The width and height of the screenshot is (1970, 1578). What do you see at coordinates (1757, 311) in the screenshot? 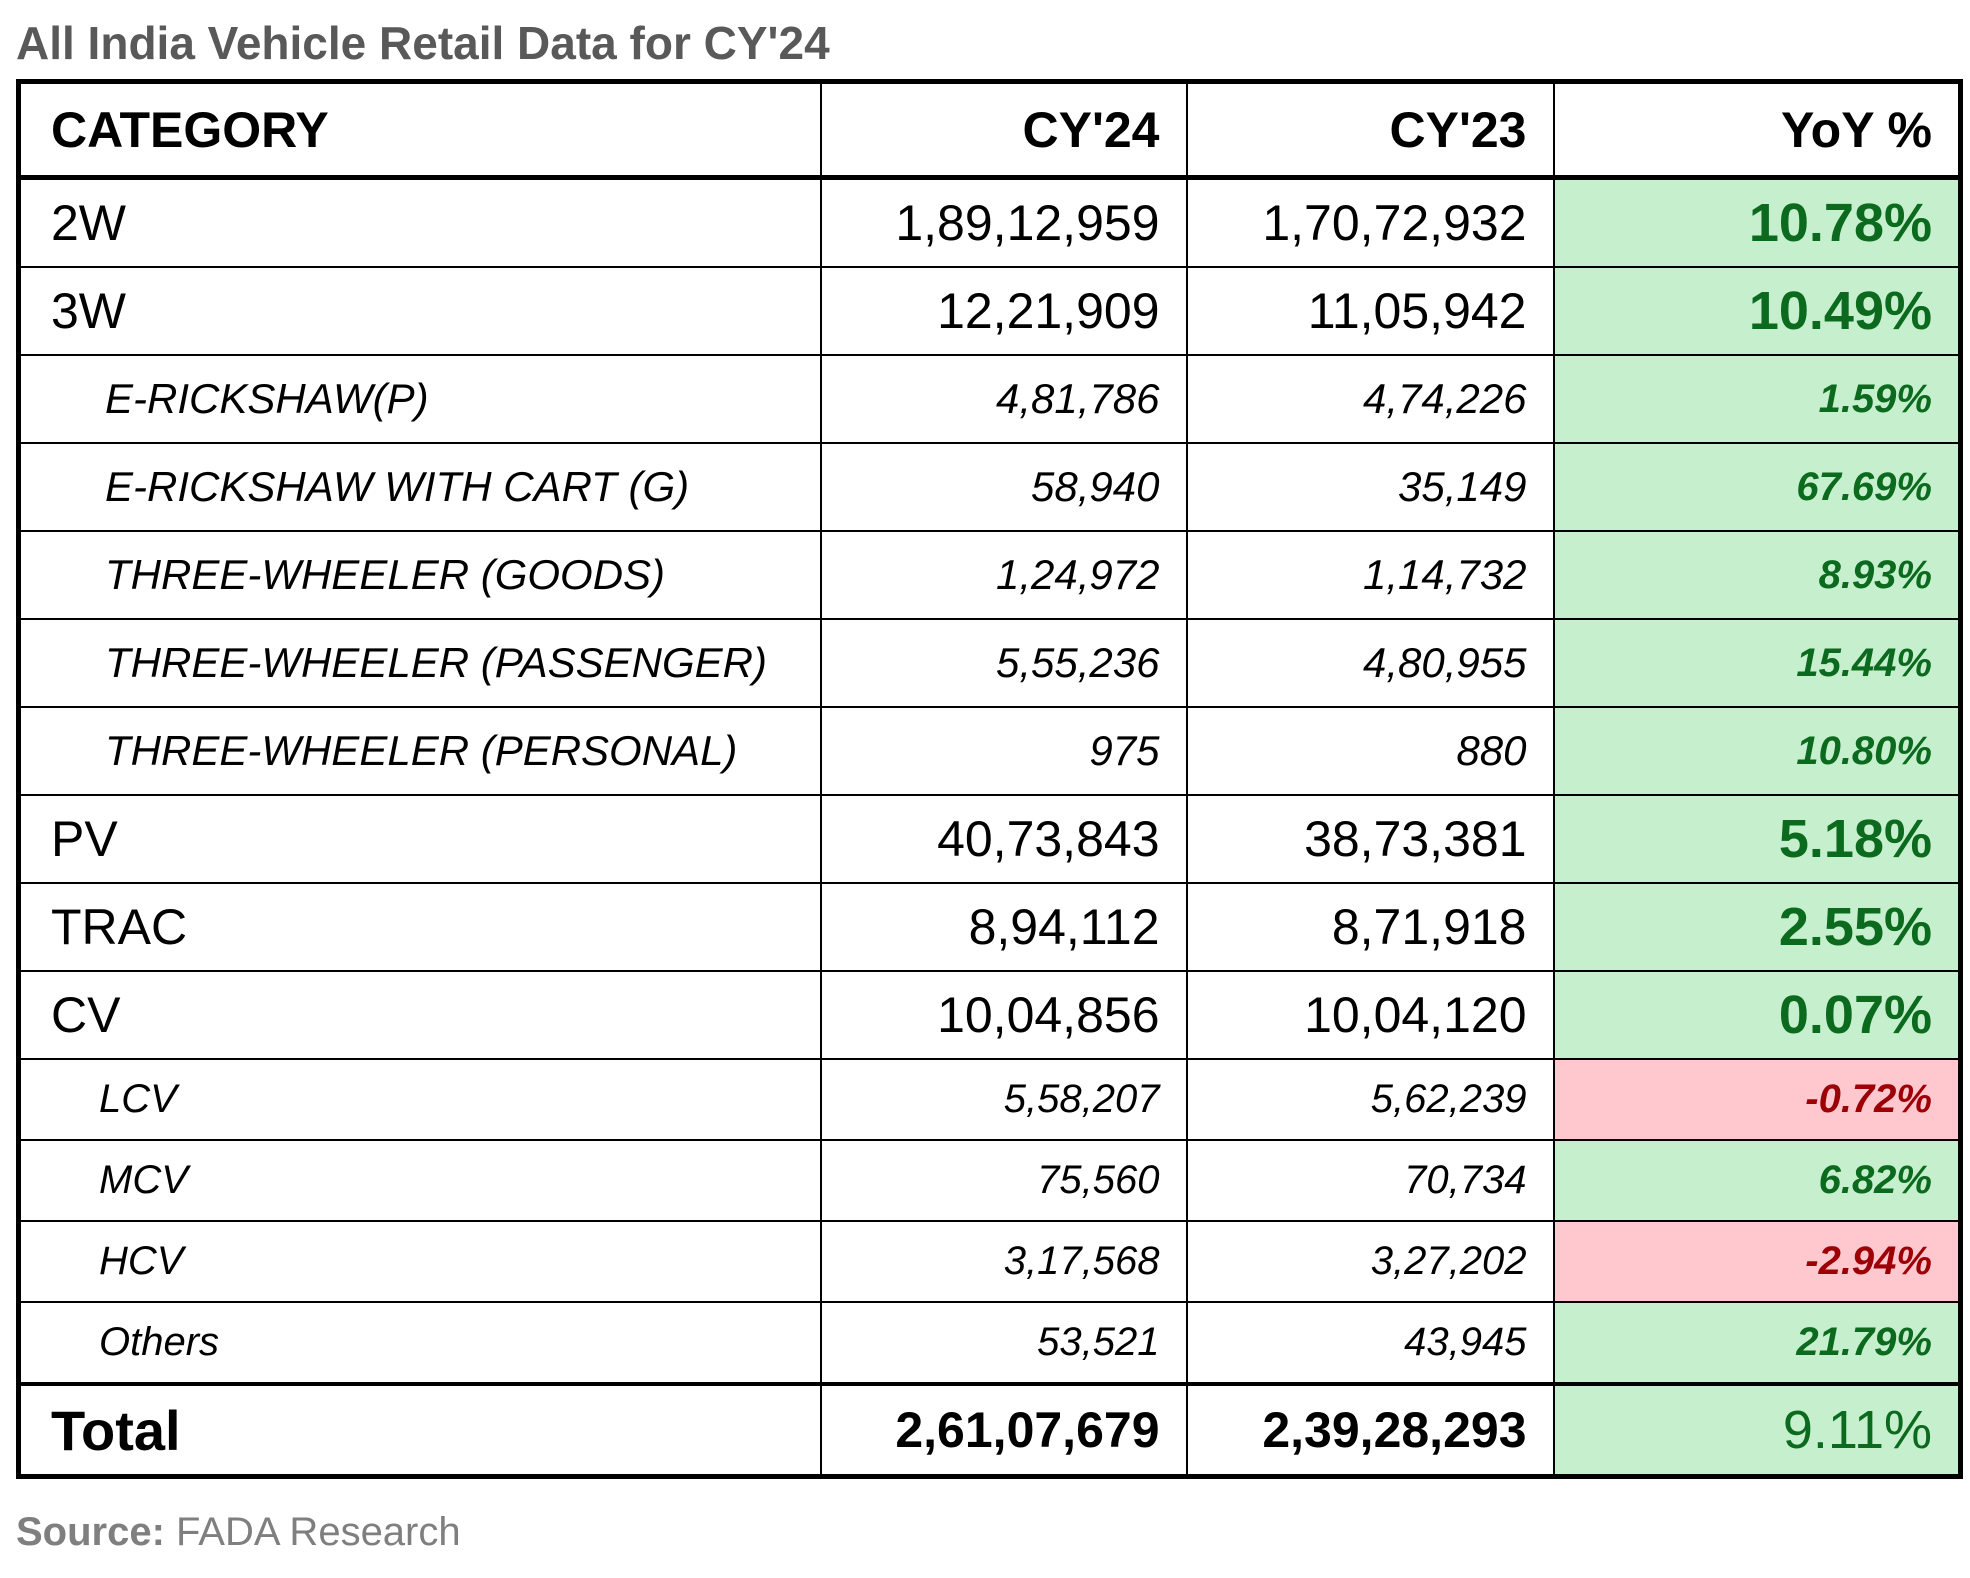
I see `row-yoy: 10.49%` at bounding box center [1757, 311].